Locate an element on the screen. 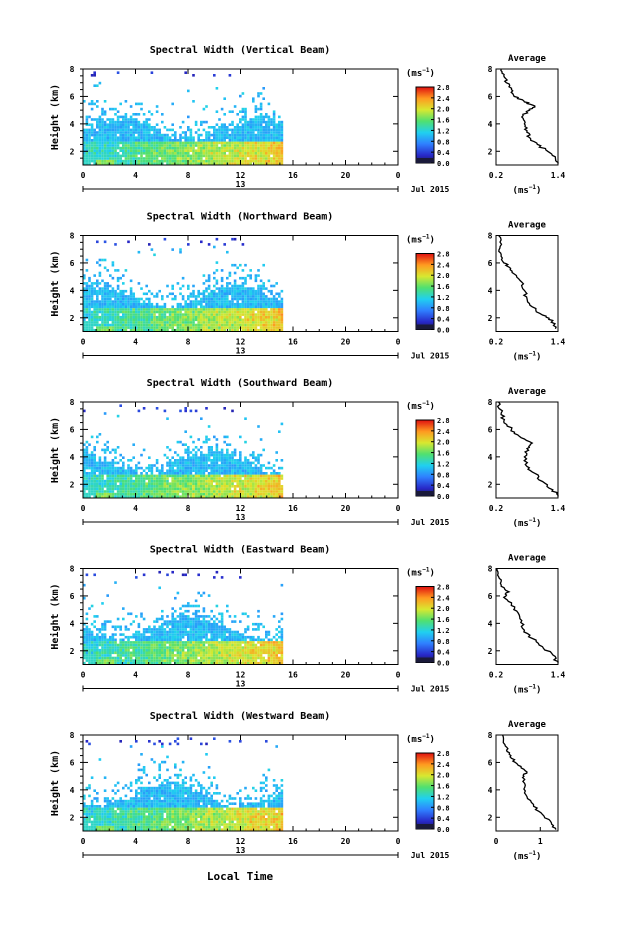 The width and height of the screenshot is (618, 929). date-month-label: Jul 2015 is located at coordinates (430, 189).